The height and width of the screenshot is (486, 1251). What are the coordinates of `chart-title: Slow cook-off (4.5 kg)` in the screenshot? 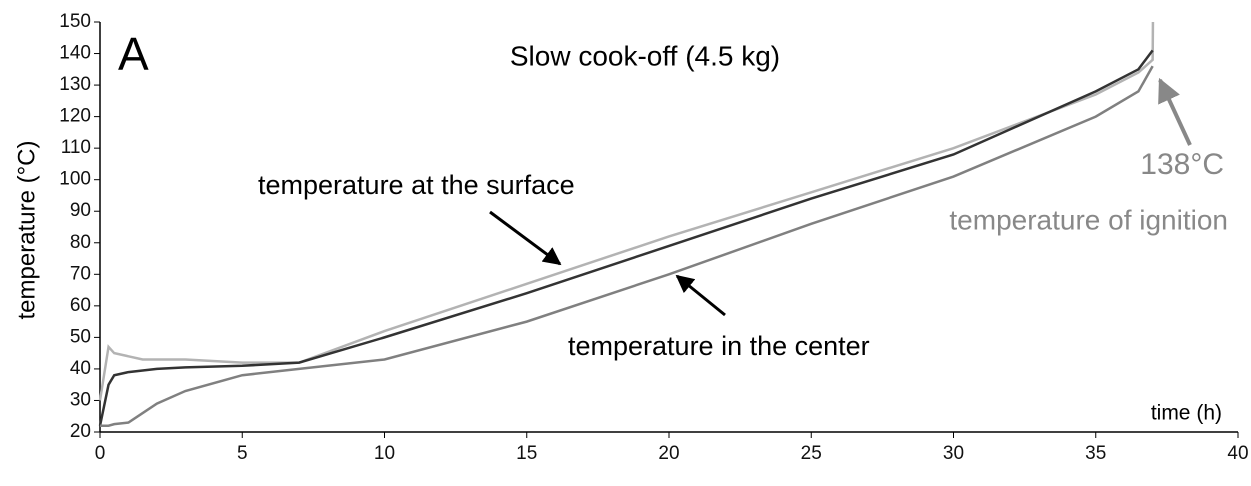 It's located at (645, 55).